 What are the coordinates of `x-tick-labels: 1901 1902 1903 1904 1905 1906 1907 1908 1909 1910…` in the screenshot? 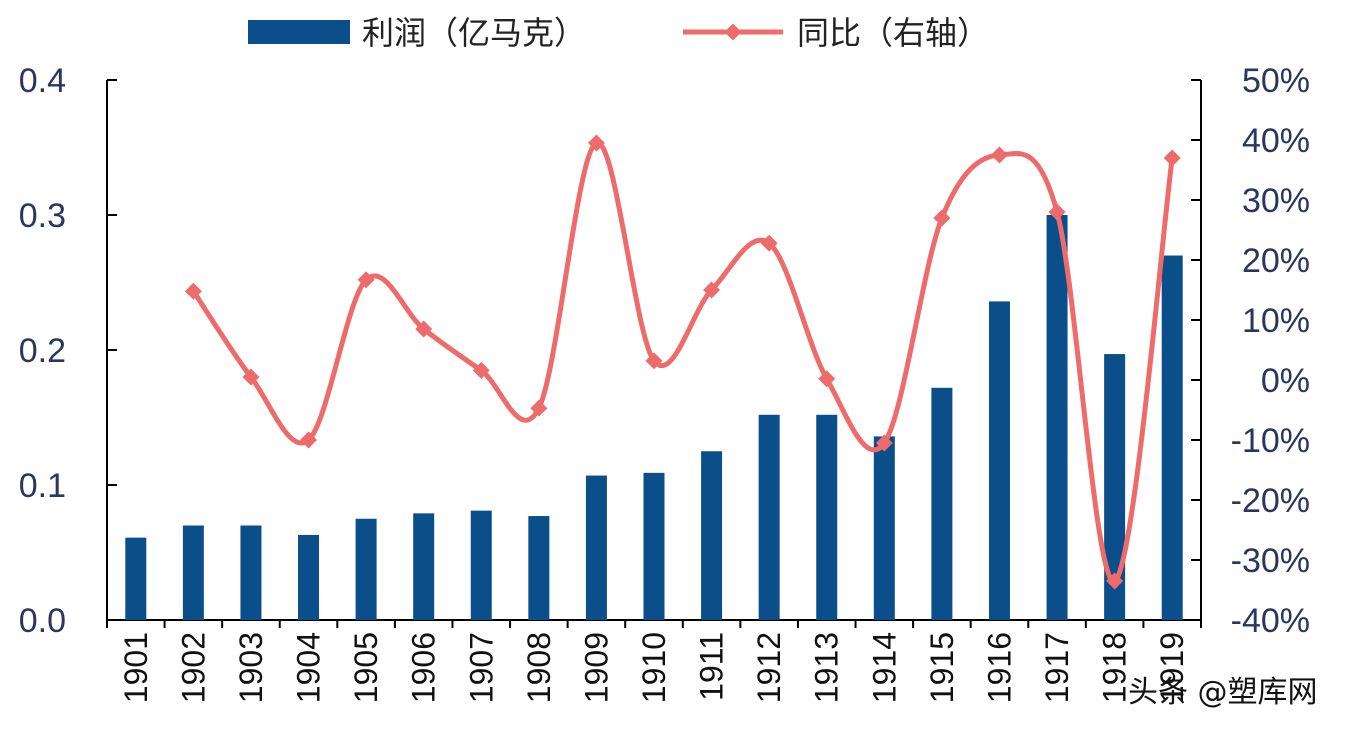 It's located at (654, 667).